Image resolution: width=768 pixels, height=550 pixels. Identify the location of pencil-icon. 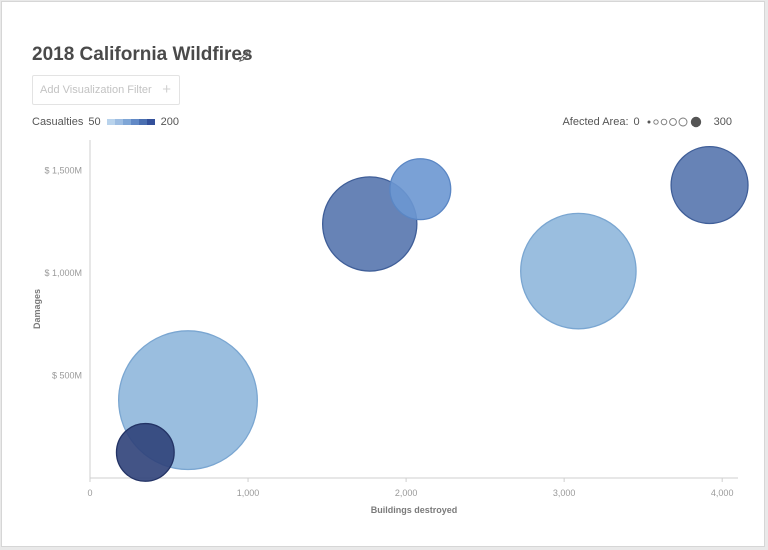
(245, 56).